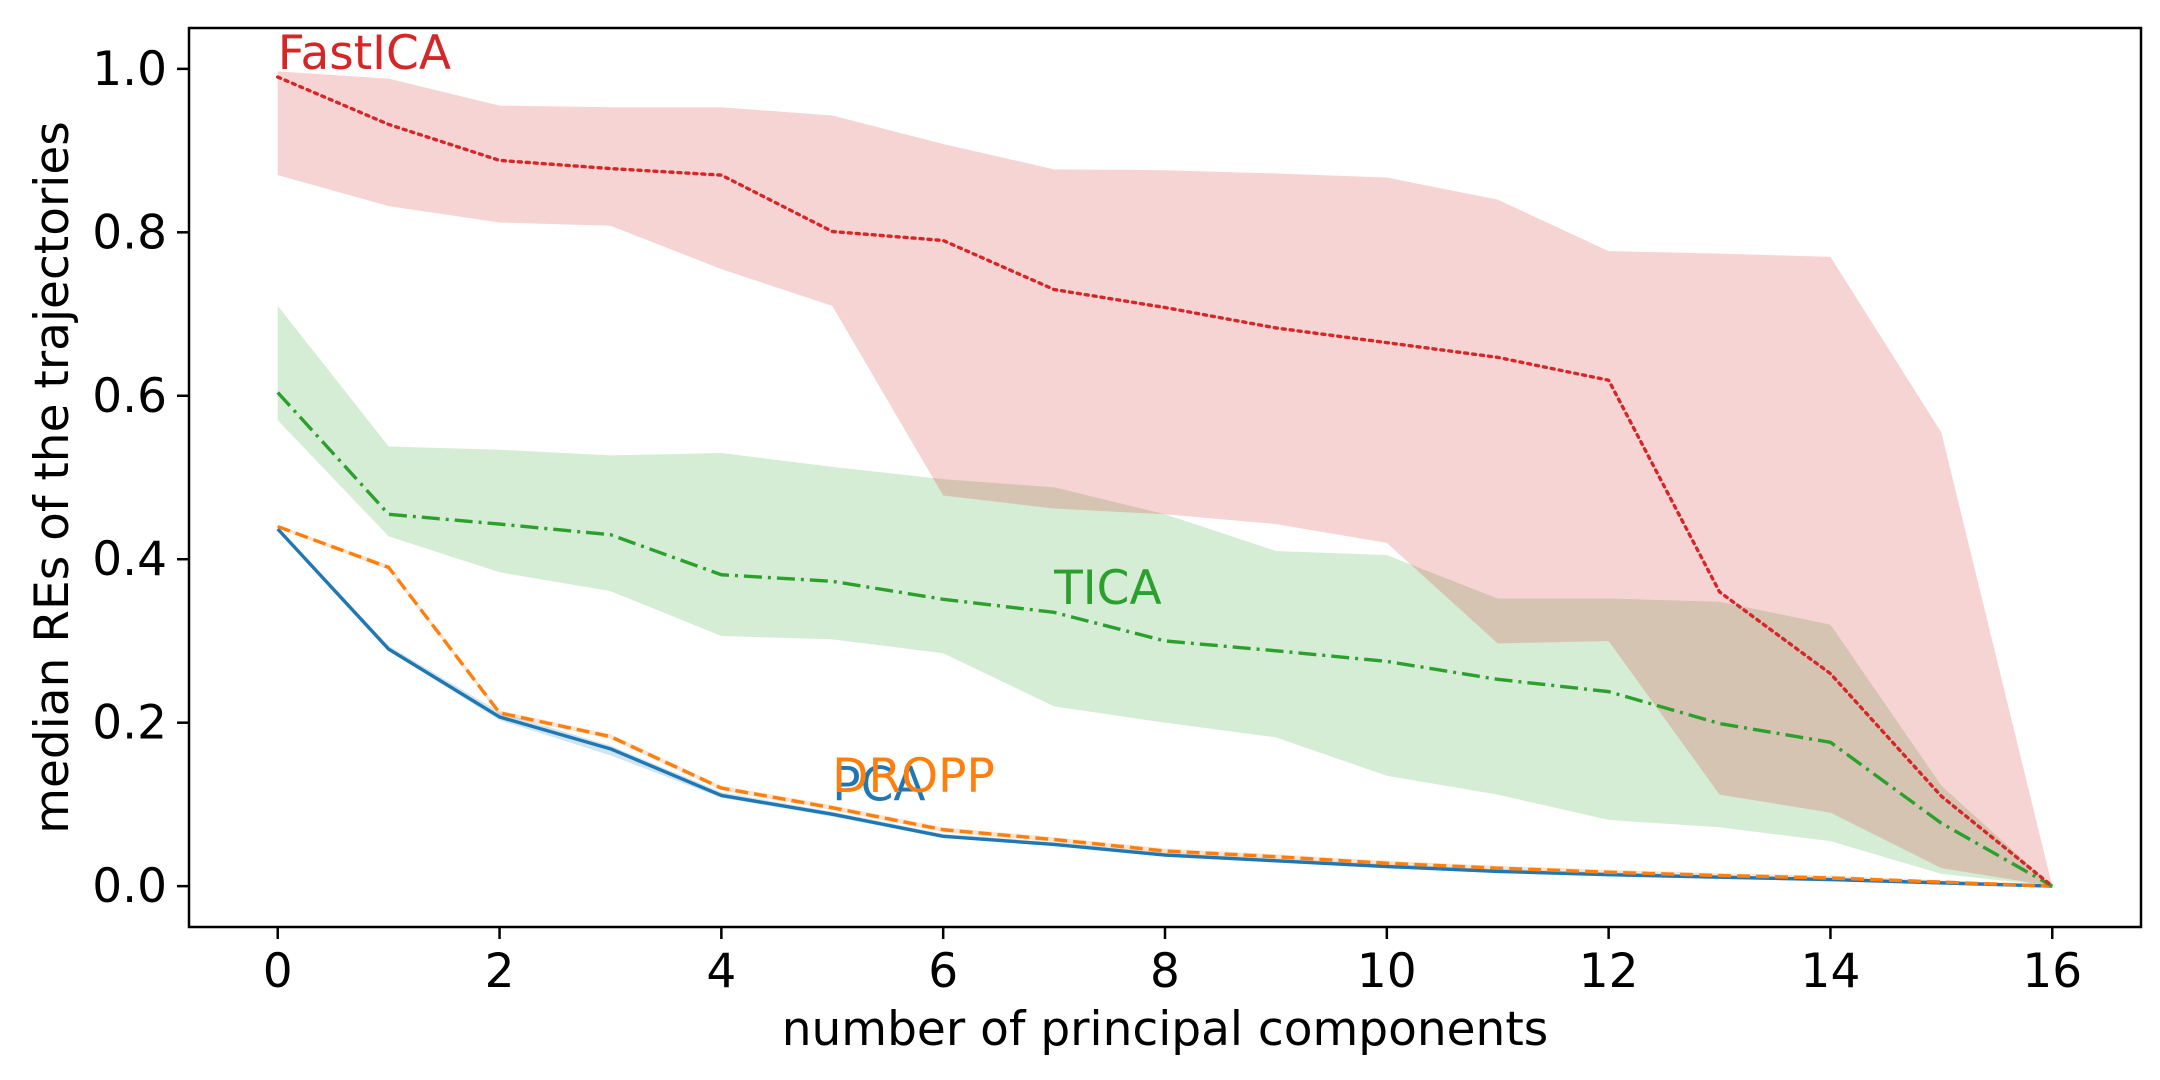  I want to click on fastica-label: FastICA, so click(364, 53).